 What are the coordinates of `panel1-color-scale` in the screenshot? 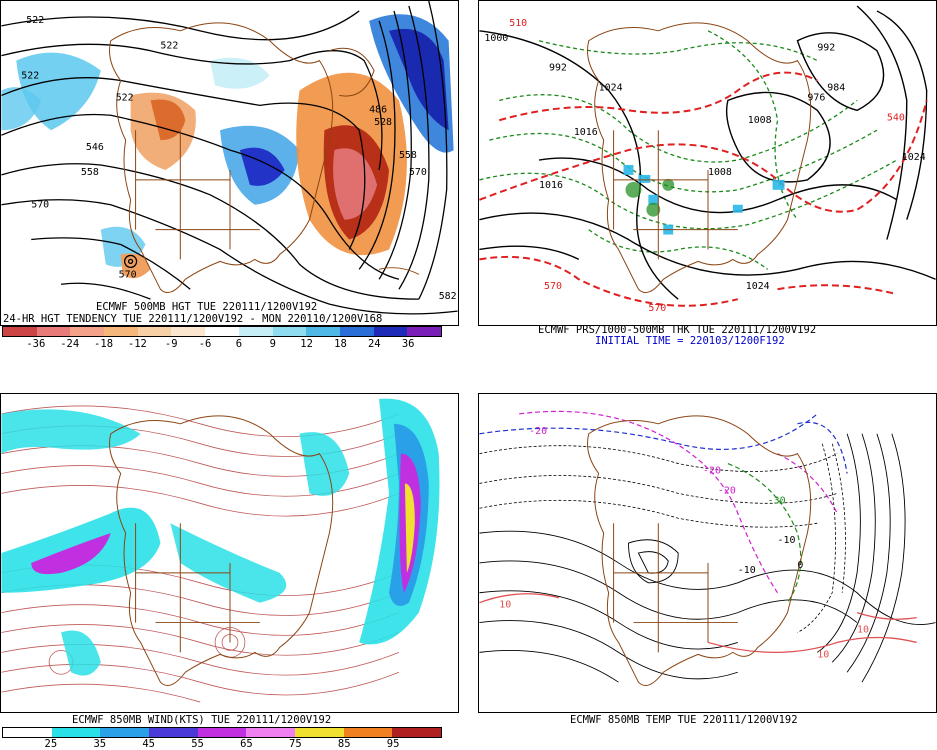 It's located at (222, 331).